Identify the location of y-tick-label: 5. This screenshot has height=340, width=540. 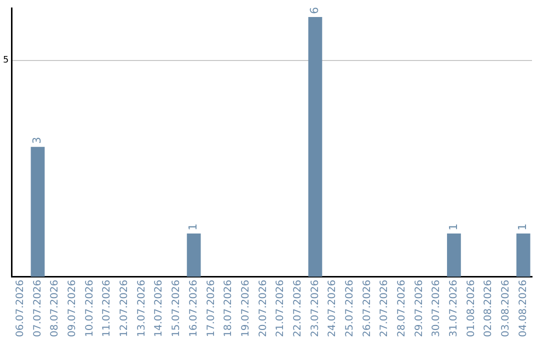
(5, 61).